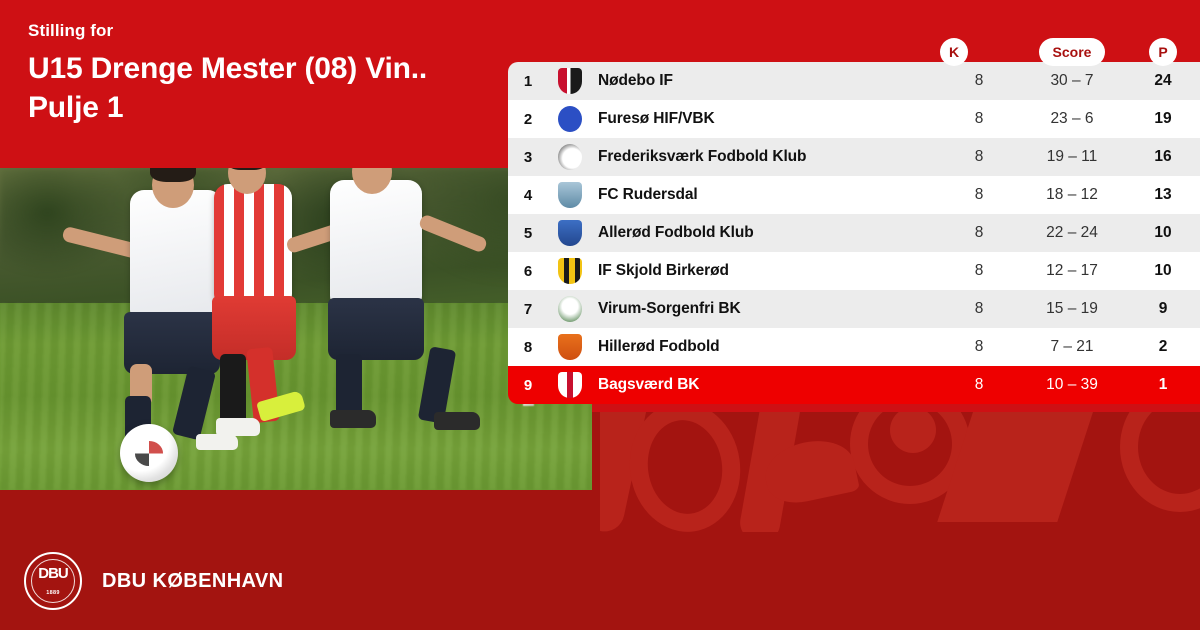 The image size is (1200, 630). I want to click on row-points: 16, so click(1163, 156).